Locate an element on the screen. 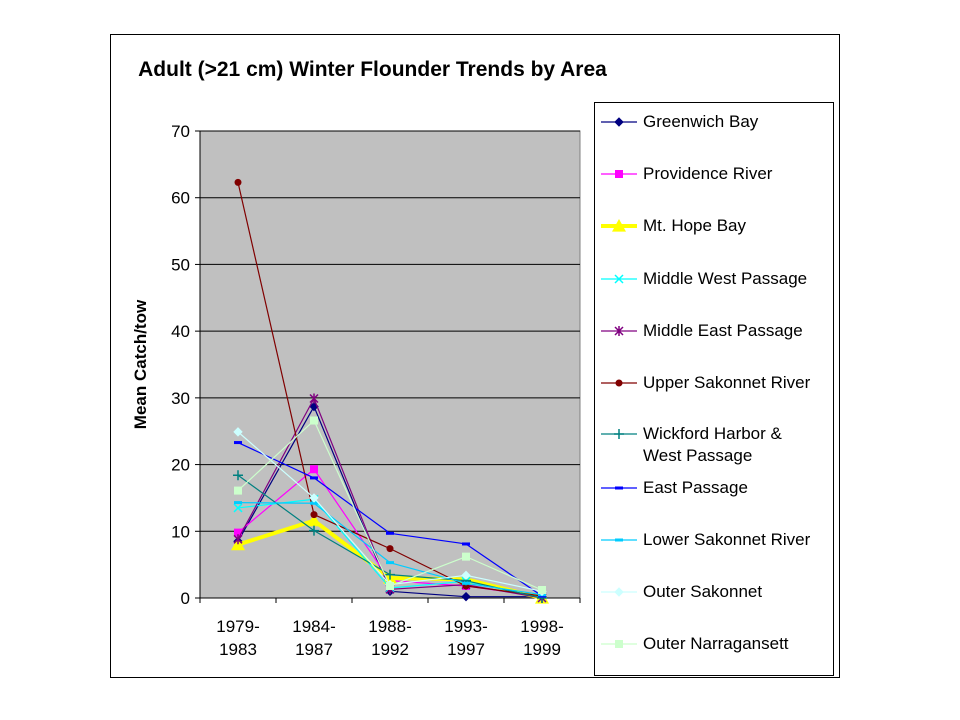  y-tick-label: 40 is located at coordinates (180, 331).